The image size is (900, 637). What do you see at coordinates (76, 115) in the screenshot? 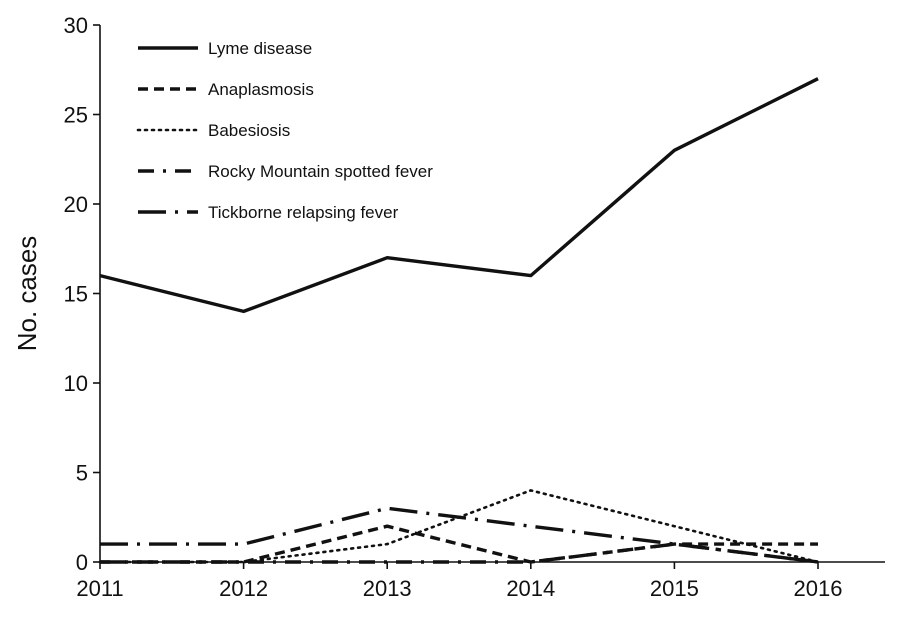
I see `y-tick-label: 25` at bounding box center [76, 115].